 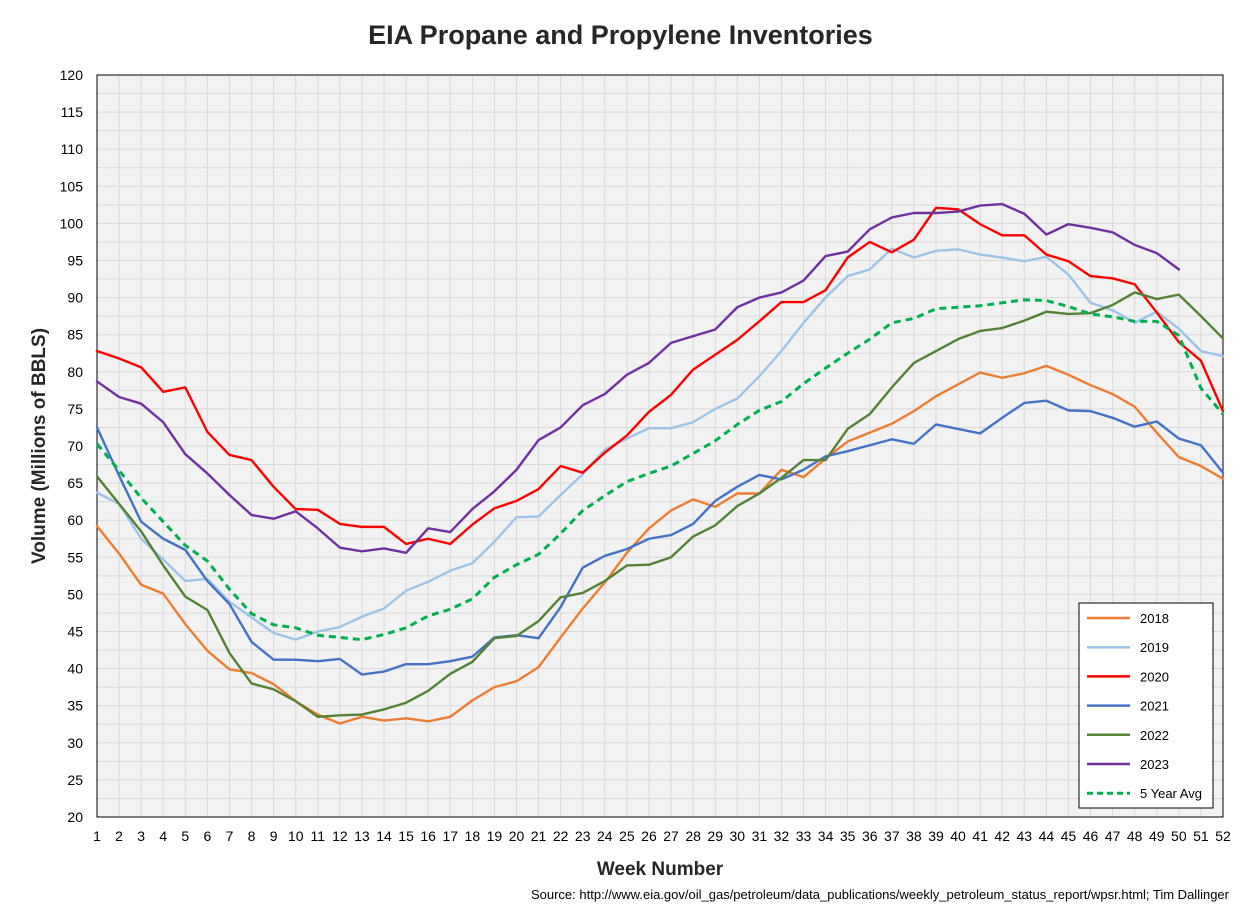 I want to click on x-tick-label: 36, so click(x=870, y=836).